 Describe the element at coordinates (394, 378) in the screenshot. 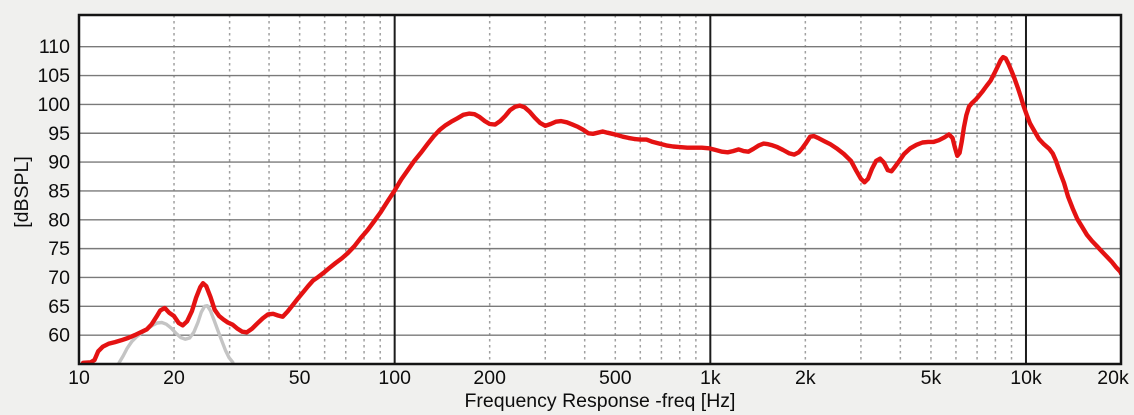

I see `x-axis-tick-label: 100` at that location.